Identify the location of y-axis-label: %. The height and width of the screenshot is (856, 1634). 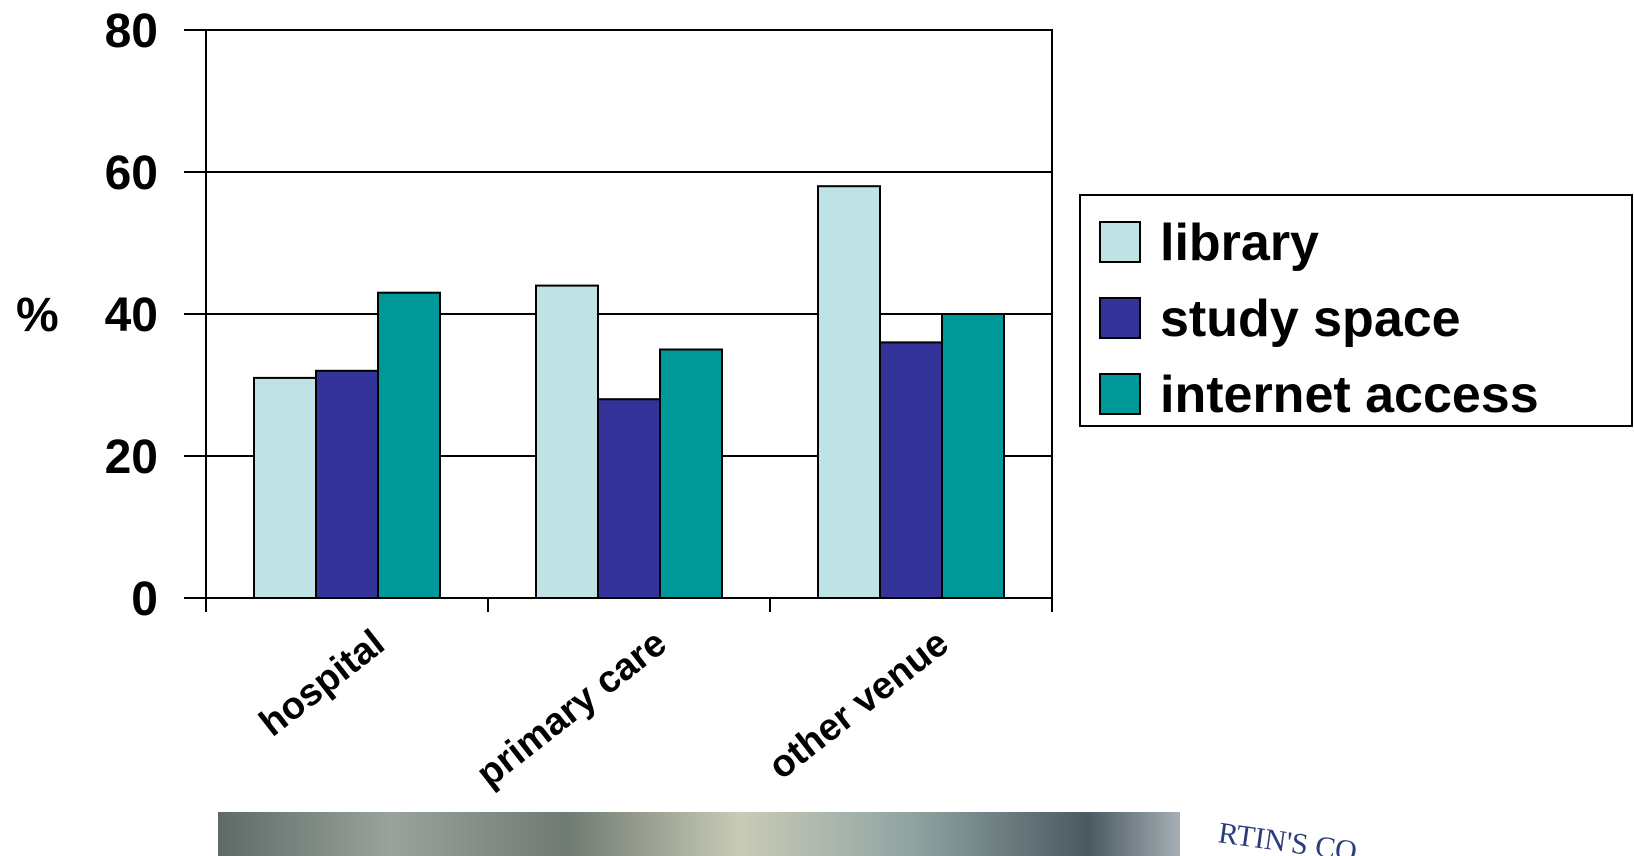
(37, 315).